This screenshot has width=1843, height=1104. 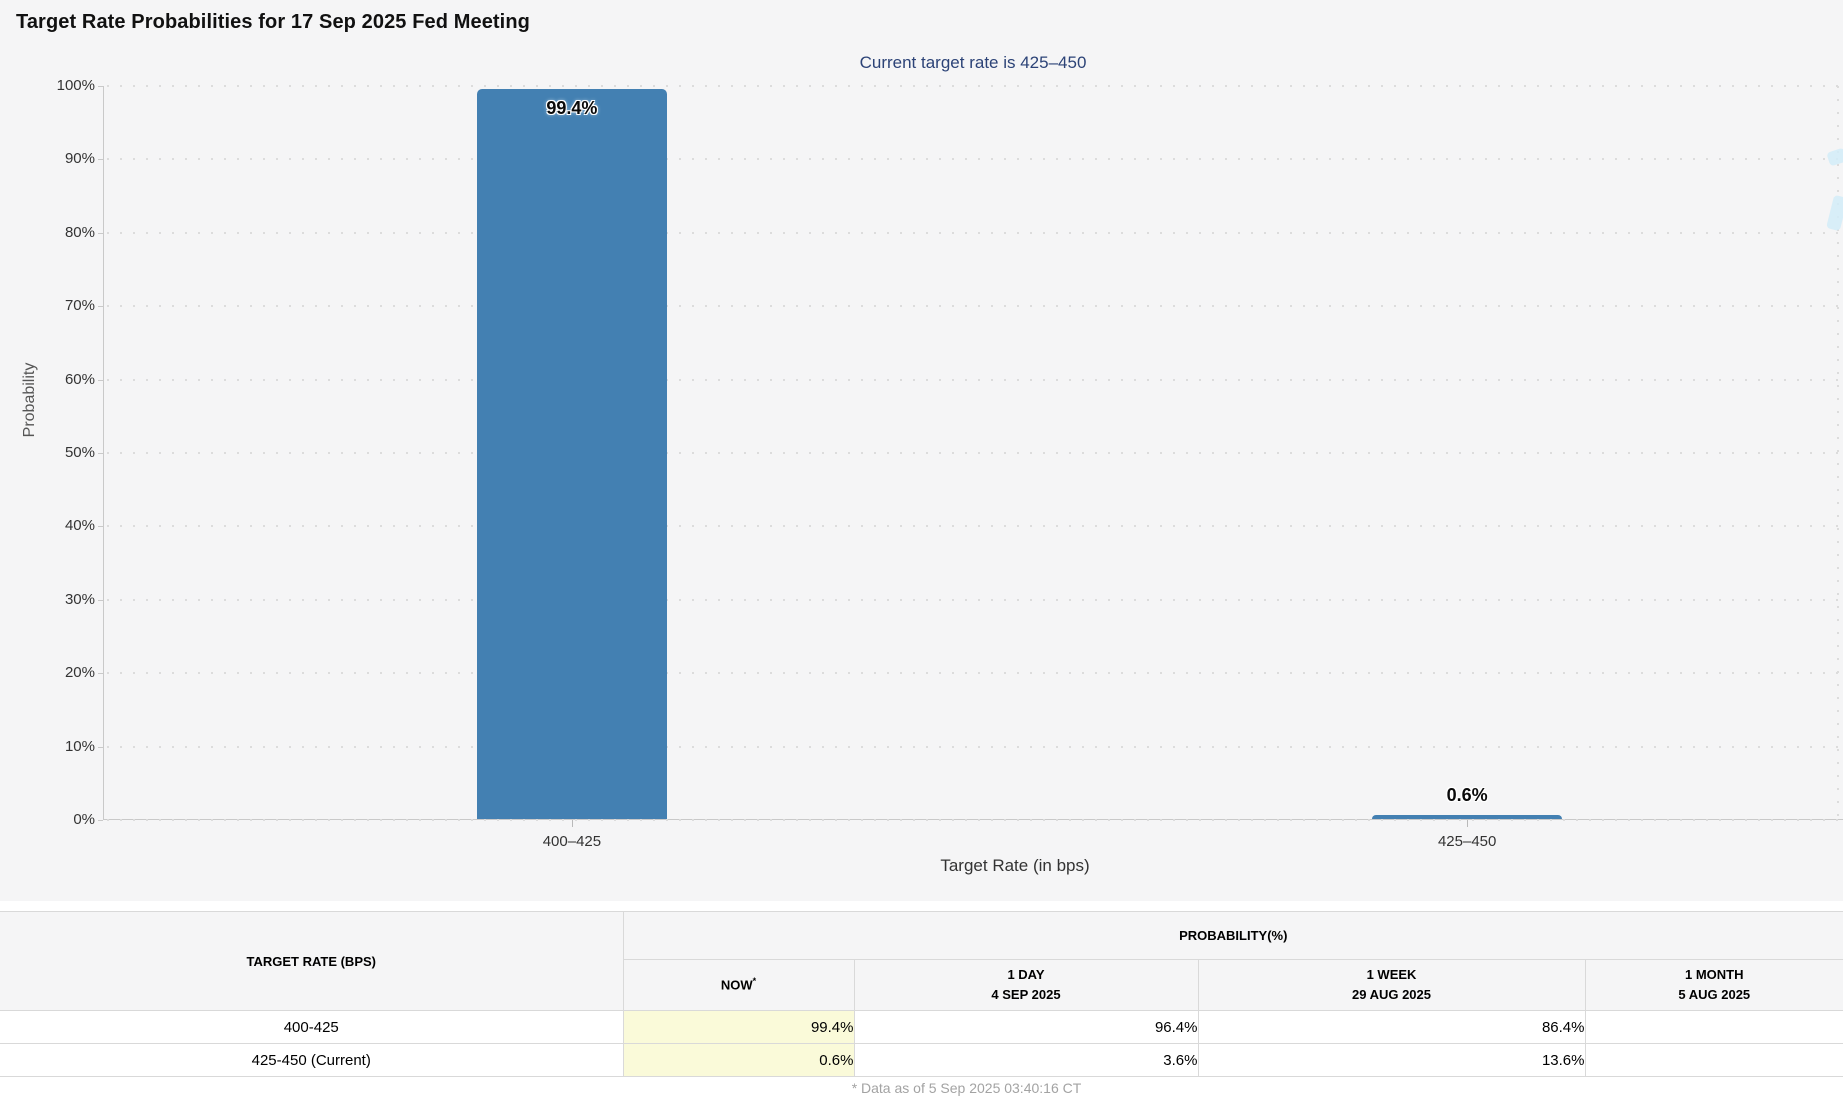 I want to click on target-rate-column-header: TARGET RATE (BPS), so click(x=312, y=961).